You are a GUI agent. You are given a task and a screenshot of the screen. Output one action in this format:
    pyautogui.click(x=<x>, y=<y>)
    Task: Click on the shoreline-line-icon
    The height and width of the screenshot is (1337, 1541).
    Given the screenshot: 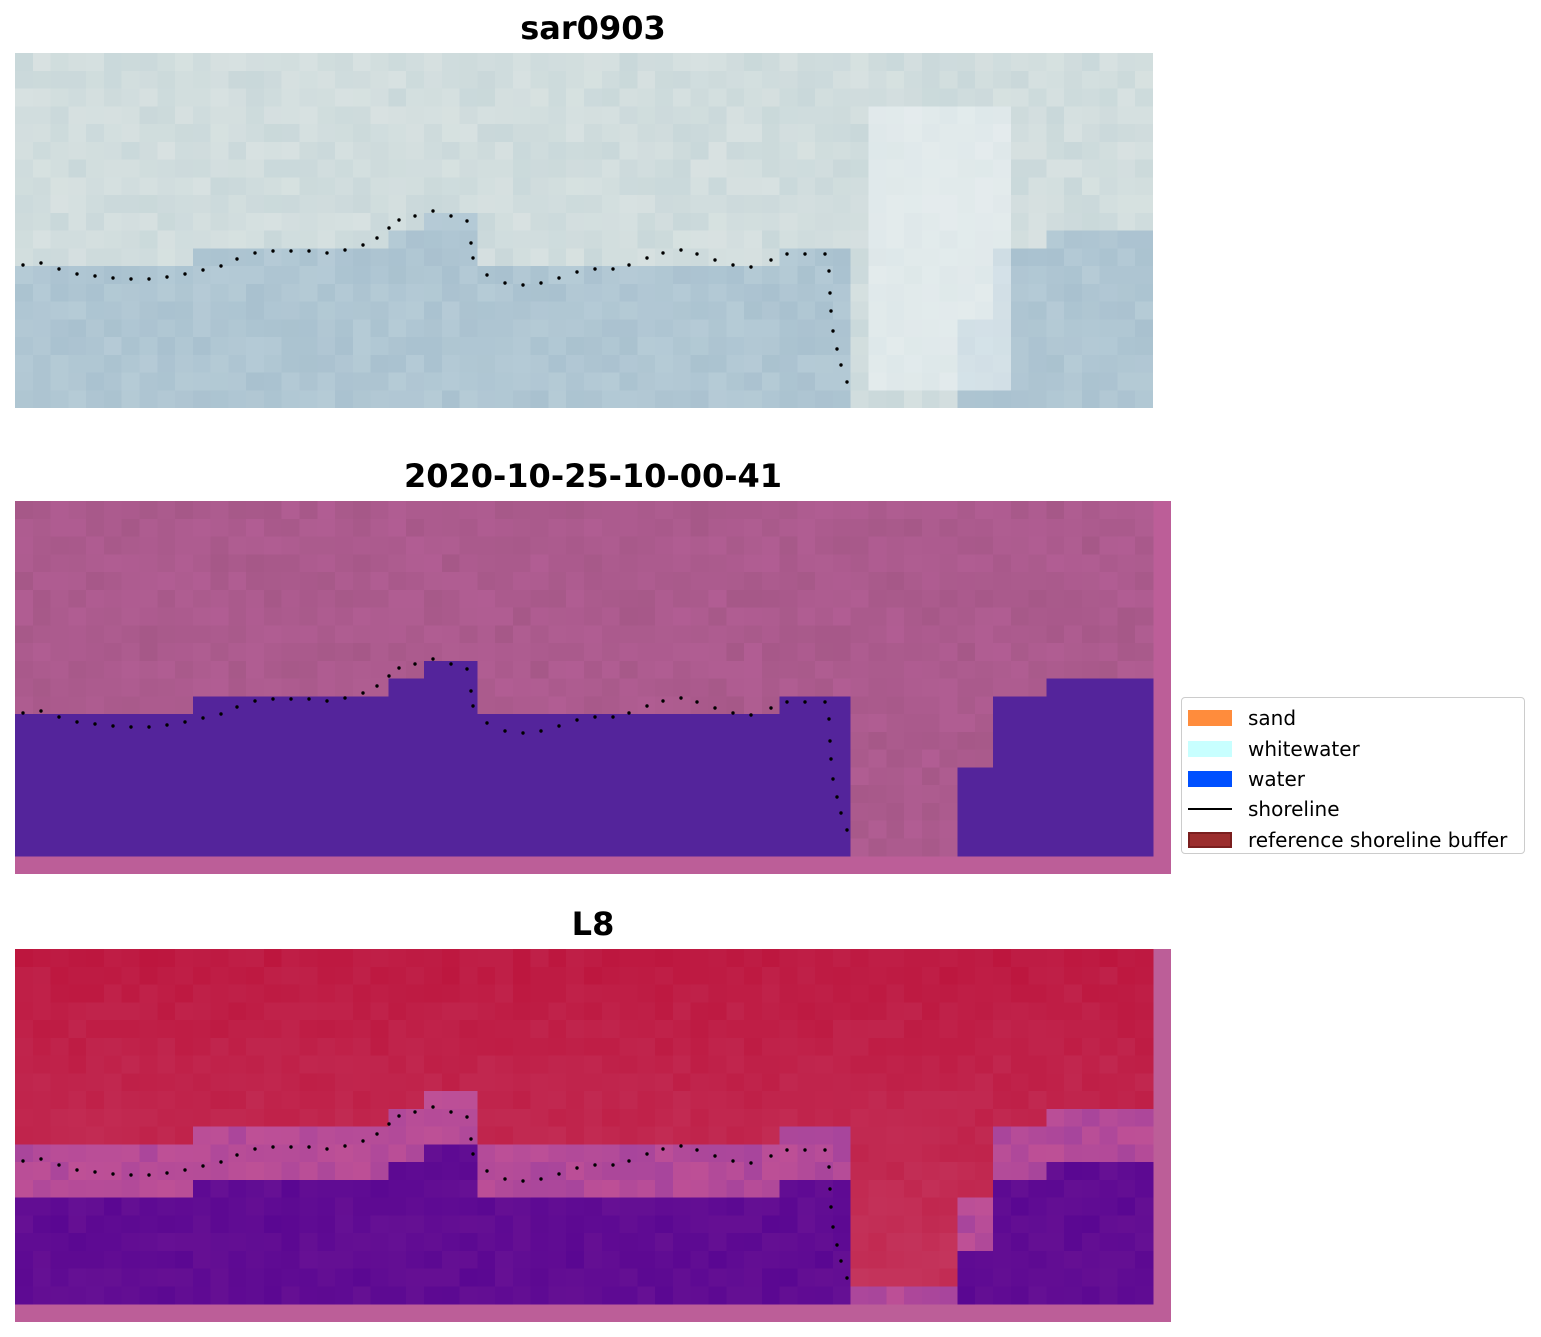 What is the action you would take?
    pyautogui.click(x=1210, y=809)
    